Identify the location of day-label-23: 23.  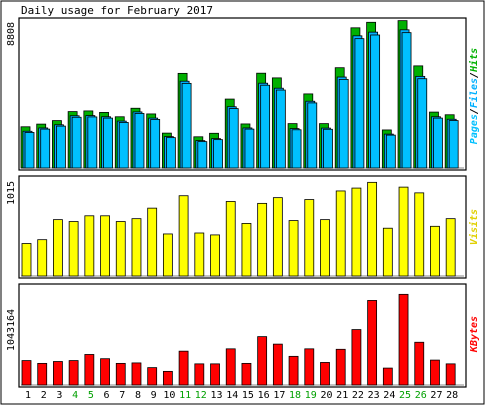
(374, 395).